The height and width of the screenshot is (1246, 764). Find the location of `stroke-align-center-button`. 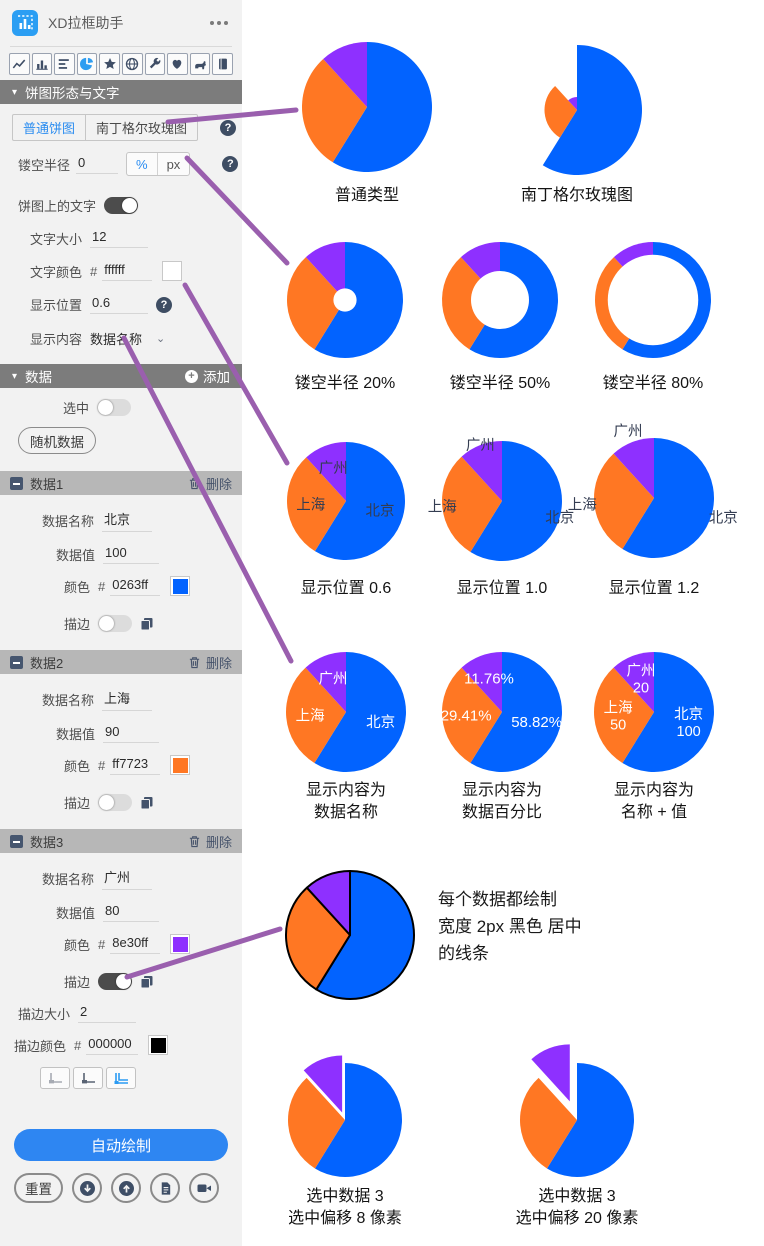

stroke-align-center-button is located at coordinates (121, 1078).